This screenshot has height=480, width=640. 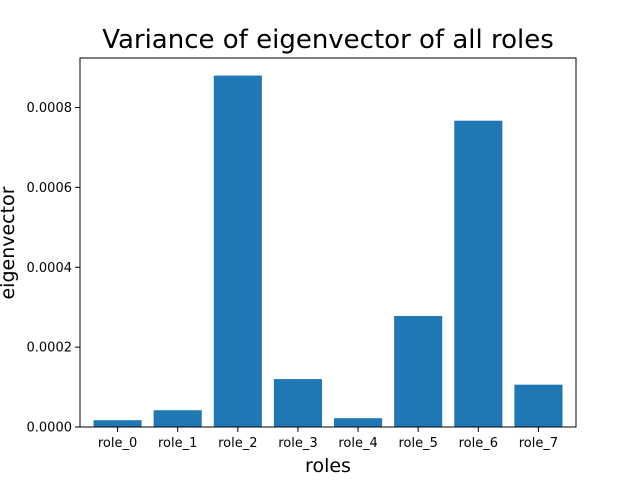 I want to click on chart-title: Variance of eigenvector of all roles, so click(x=328, y=40).